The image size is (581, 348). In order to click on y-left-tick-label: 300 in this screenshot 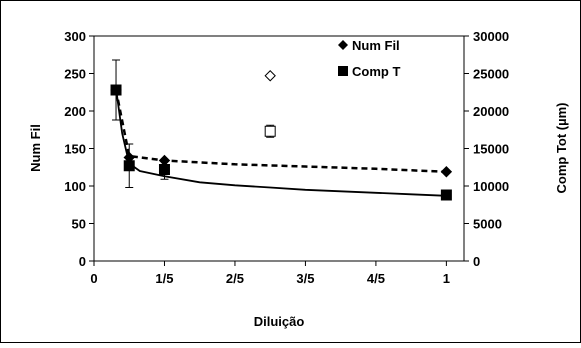, I will do `click(75, 36)`.